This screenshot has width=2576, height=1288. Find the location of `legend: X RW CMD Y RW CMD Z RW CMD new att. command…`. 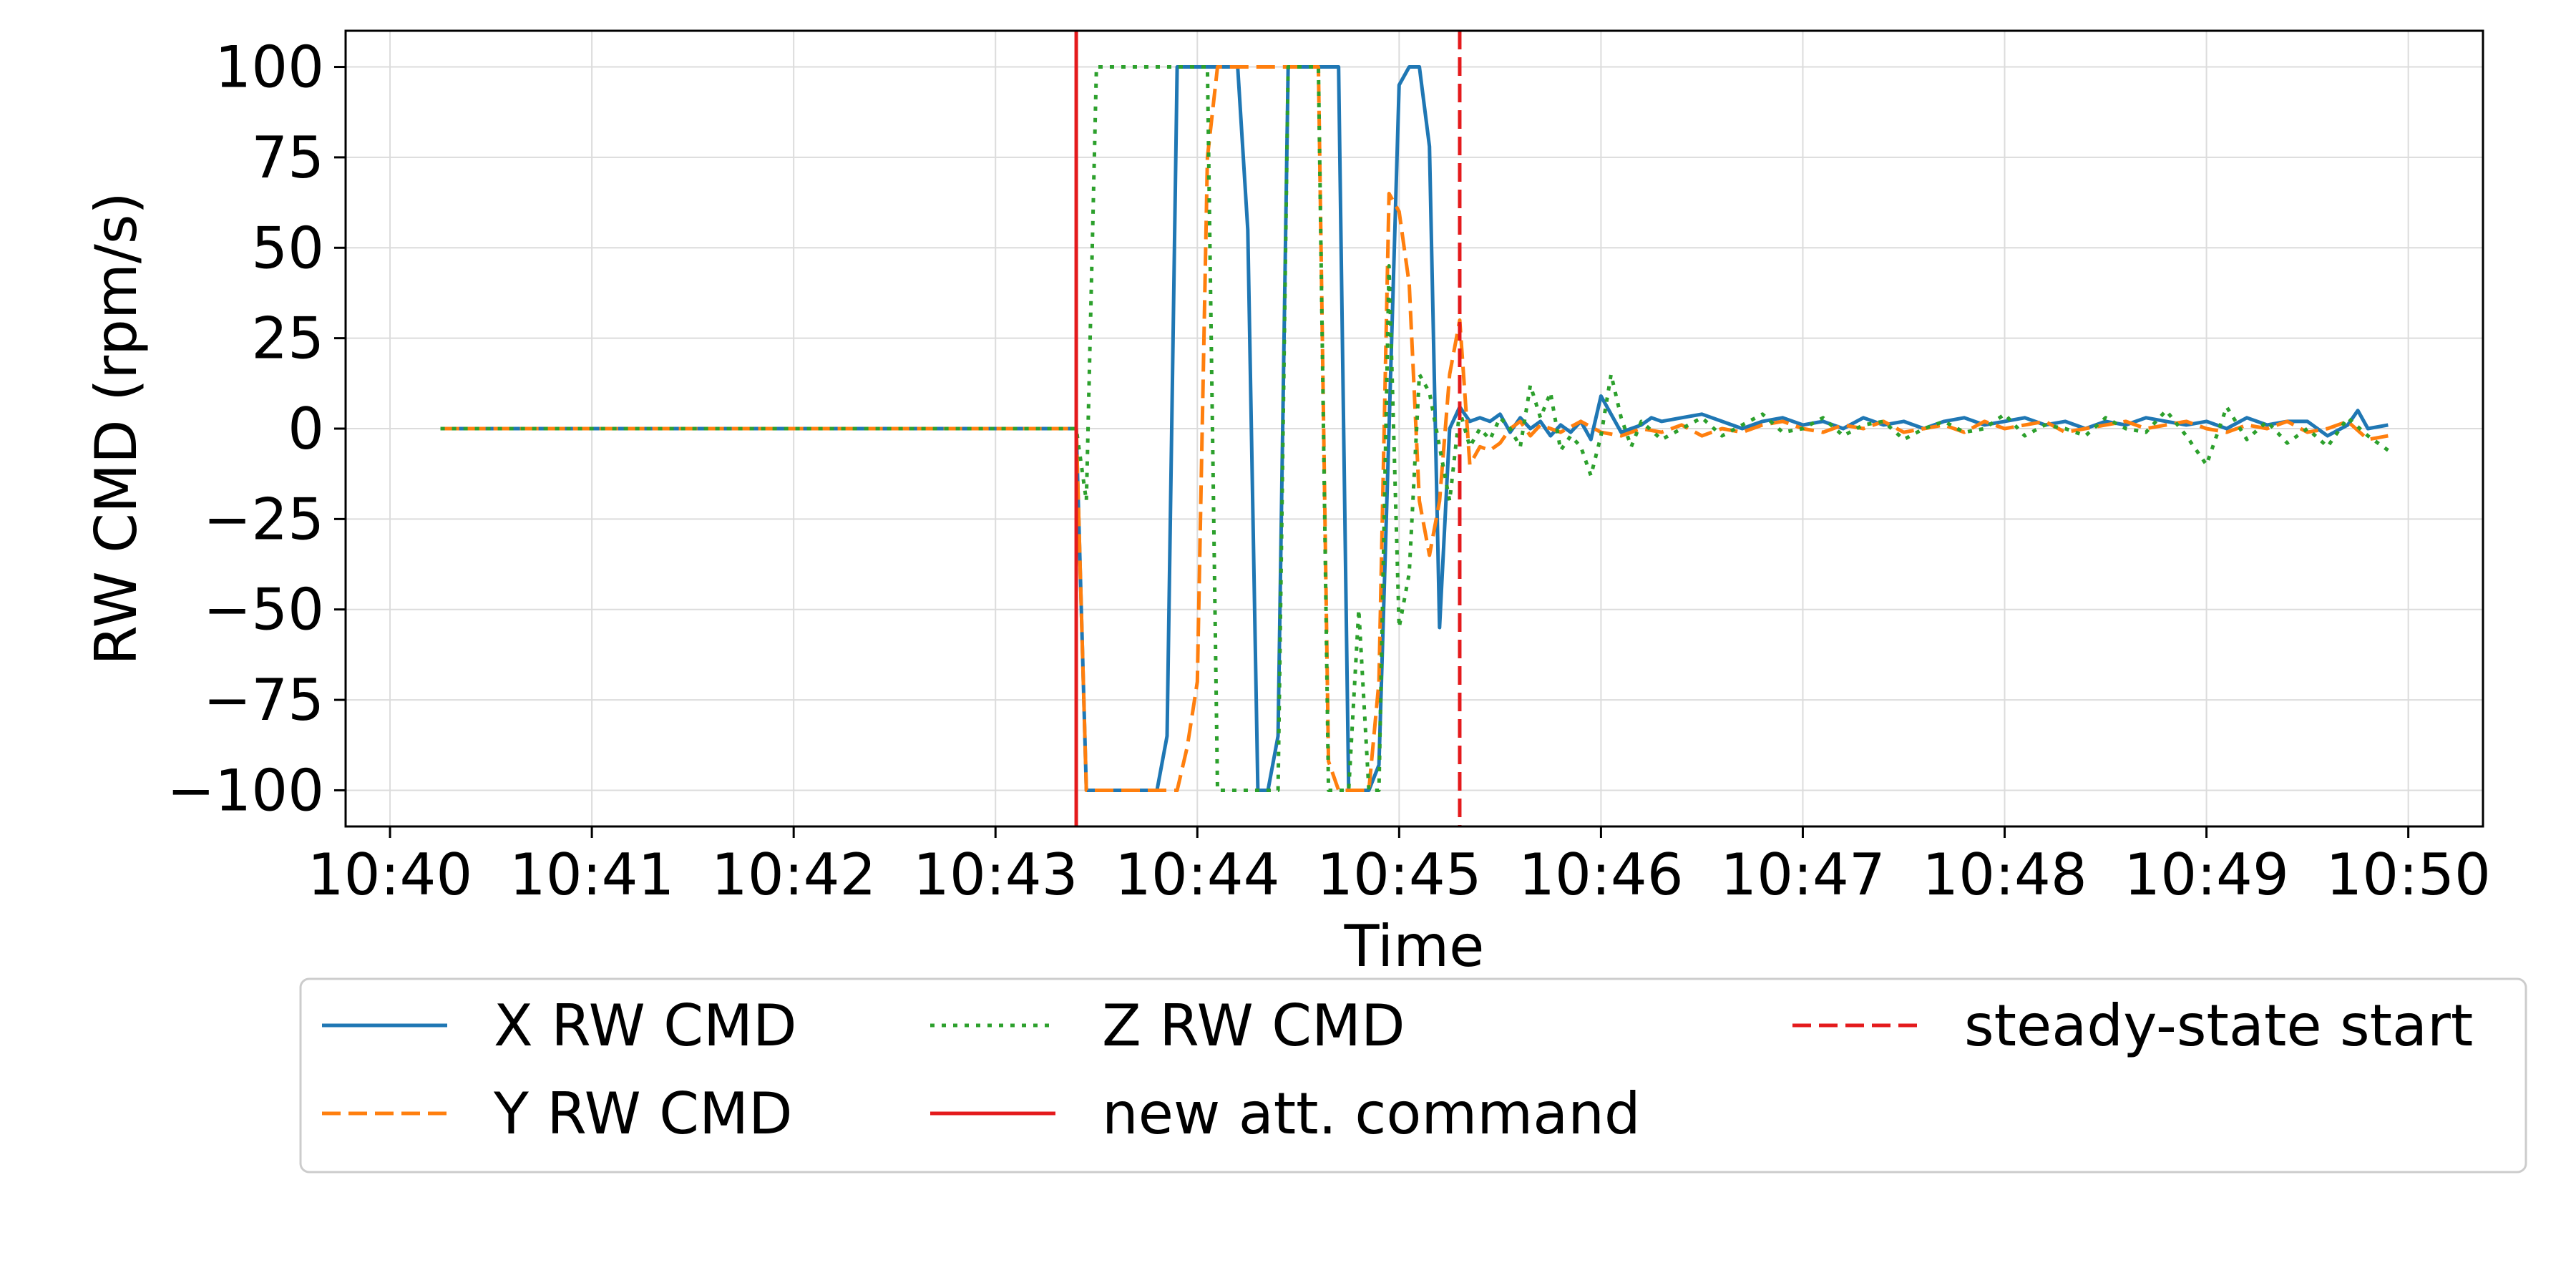

legend: X RW CMD Y RW CMD Z RW CMD new att. command… is located at coordinates (1413, 1075).